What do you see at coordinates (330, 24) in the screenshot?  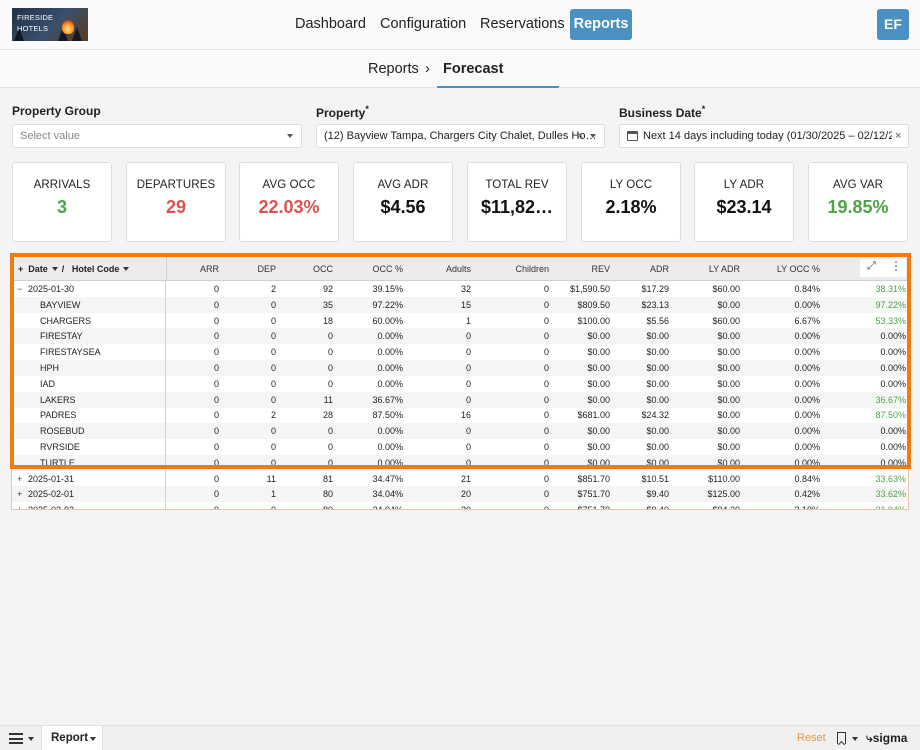 I see `nav-tab-dashboard: Dashboard` at bounding box center [330, 24].